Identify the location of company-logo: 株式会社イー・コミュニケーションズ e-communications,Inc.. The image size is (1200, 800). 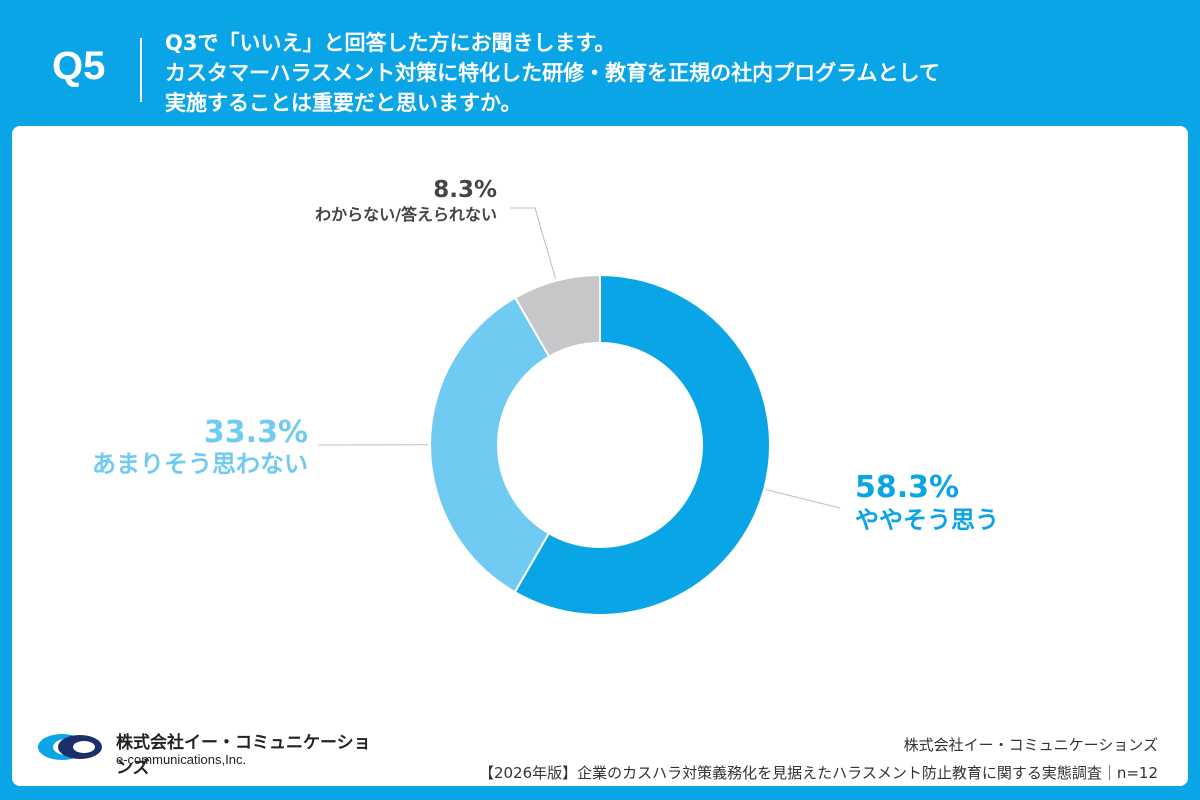
(206, 751).